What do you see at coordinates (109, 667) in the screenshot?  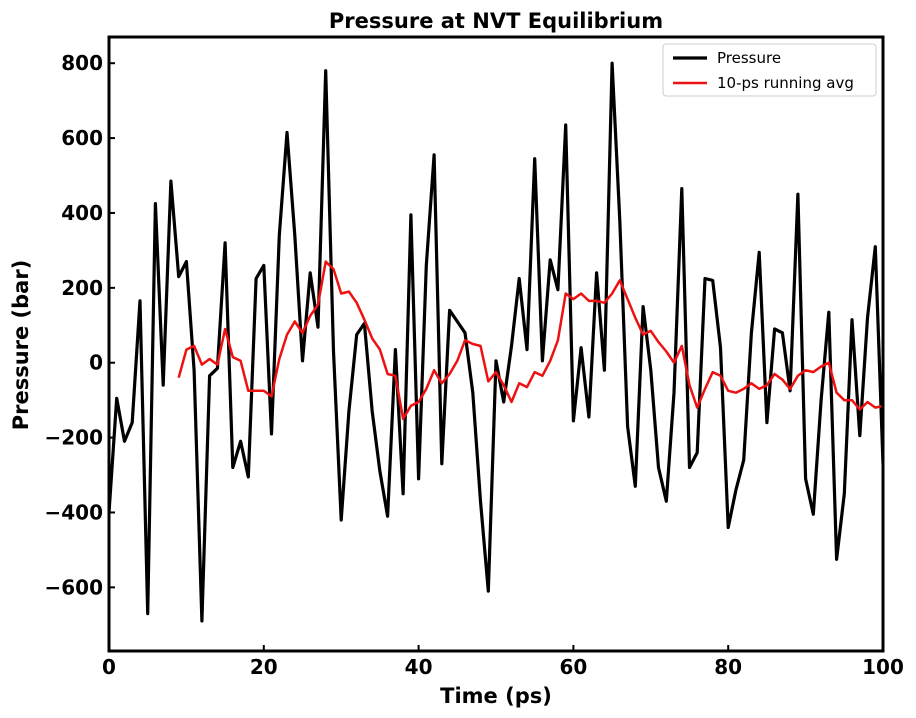 I see `x-tick-label: 0` at bounding box center [109, 667].